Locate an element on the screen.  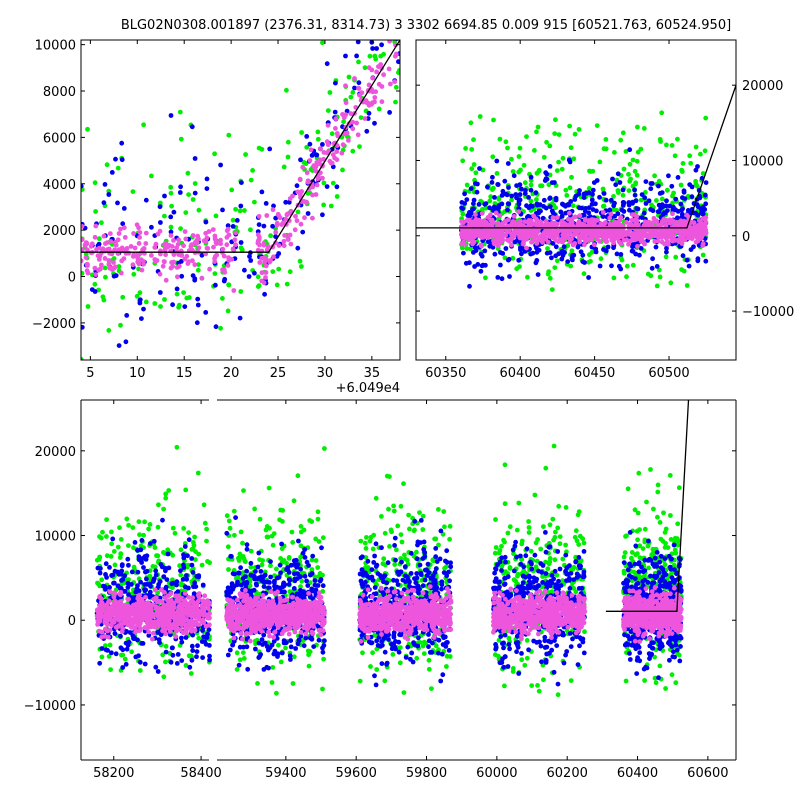
top-left-y-tick-label: 0 is located at coordinates (72, 278).